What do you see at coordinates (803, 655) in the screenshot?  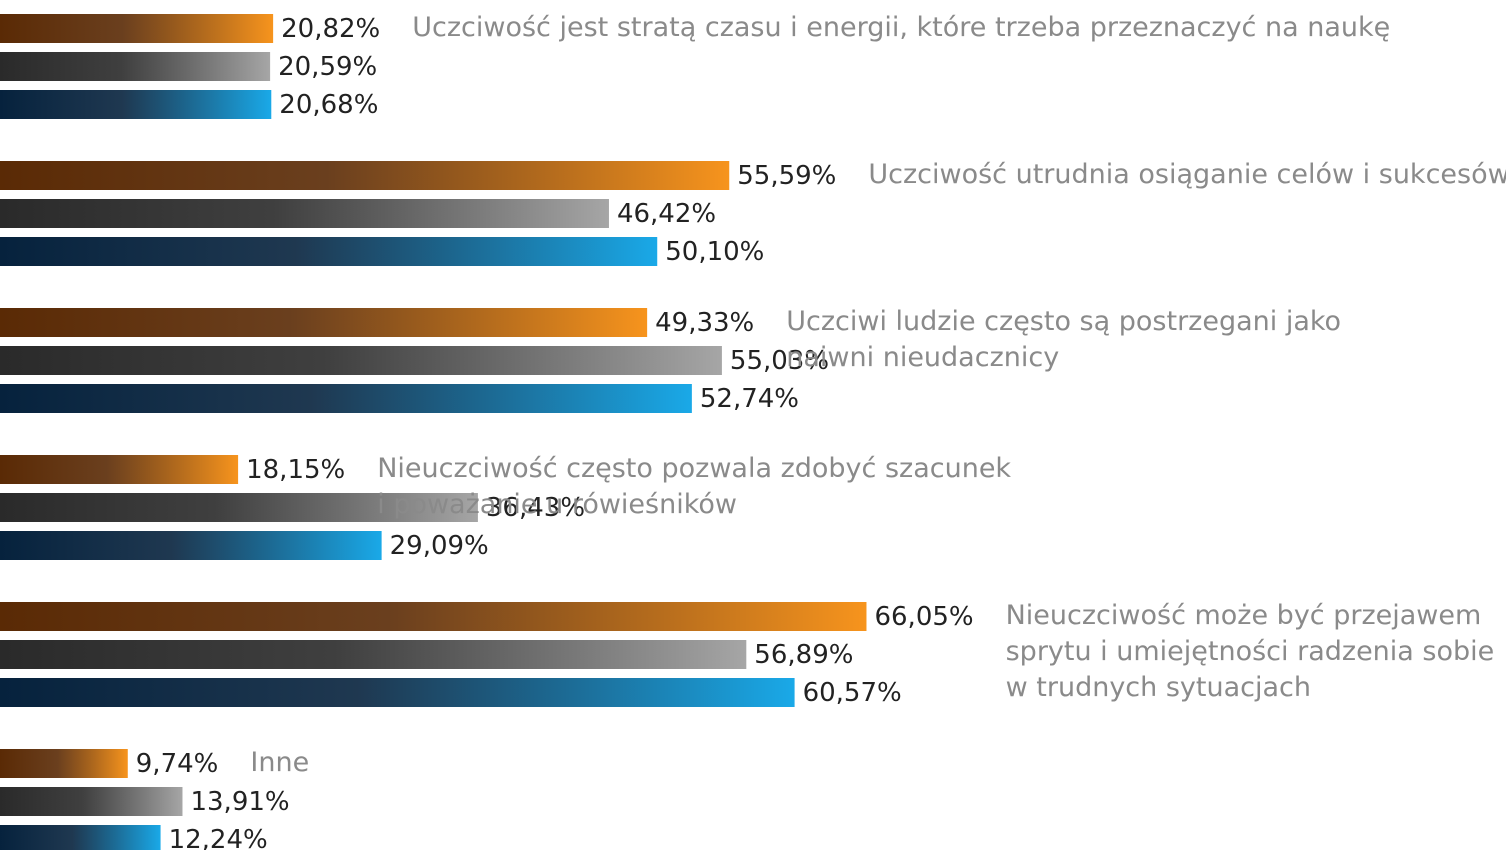 I see `value-label: 56,89%` at bounding box center [803, 655].